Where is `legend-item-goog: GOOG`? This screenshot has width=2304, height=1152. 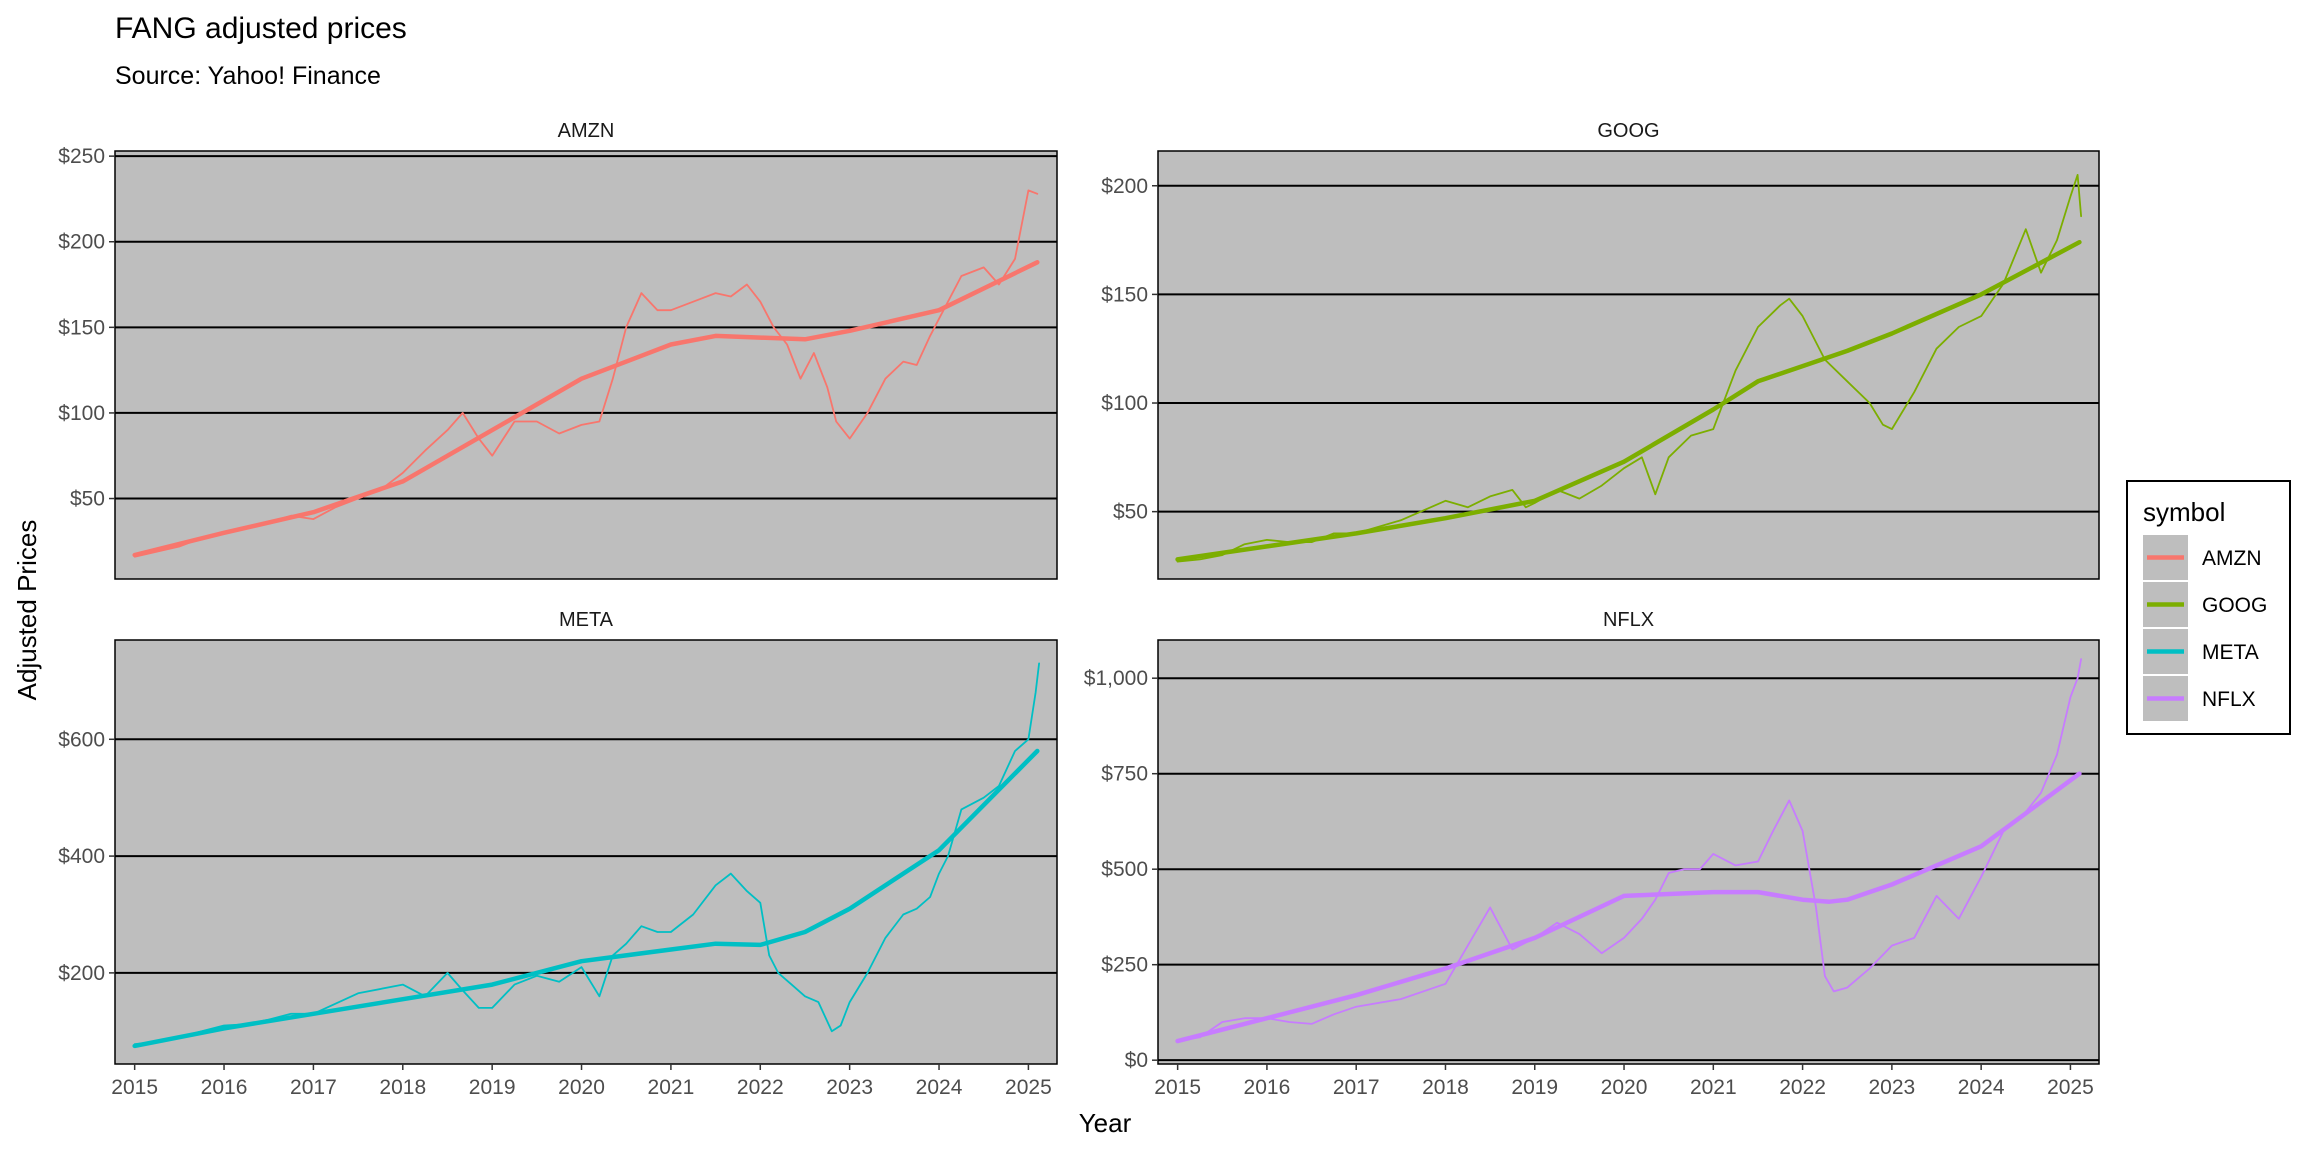
legend-item-goog: GOOG is located at coordinates (2205, 604).